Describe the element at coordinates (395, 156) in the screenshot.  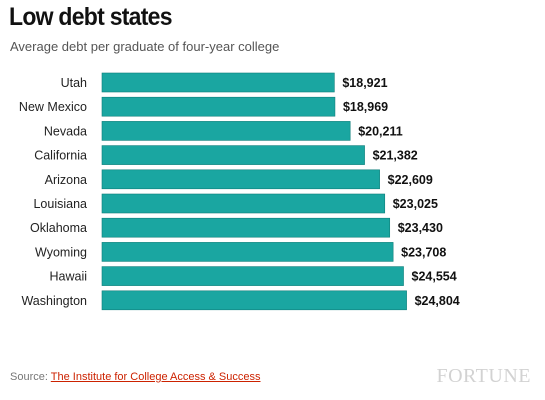
I see `value-label: $21,382` at that location.